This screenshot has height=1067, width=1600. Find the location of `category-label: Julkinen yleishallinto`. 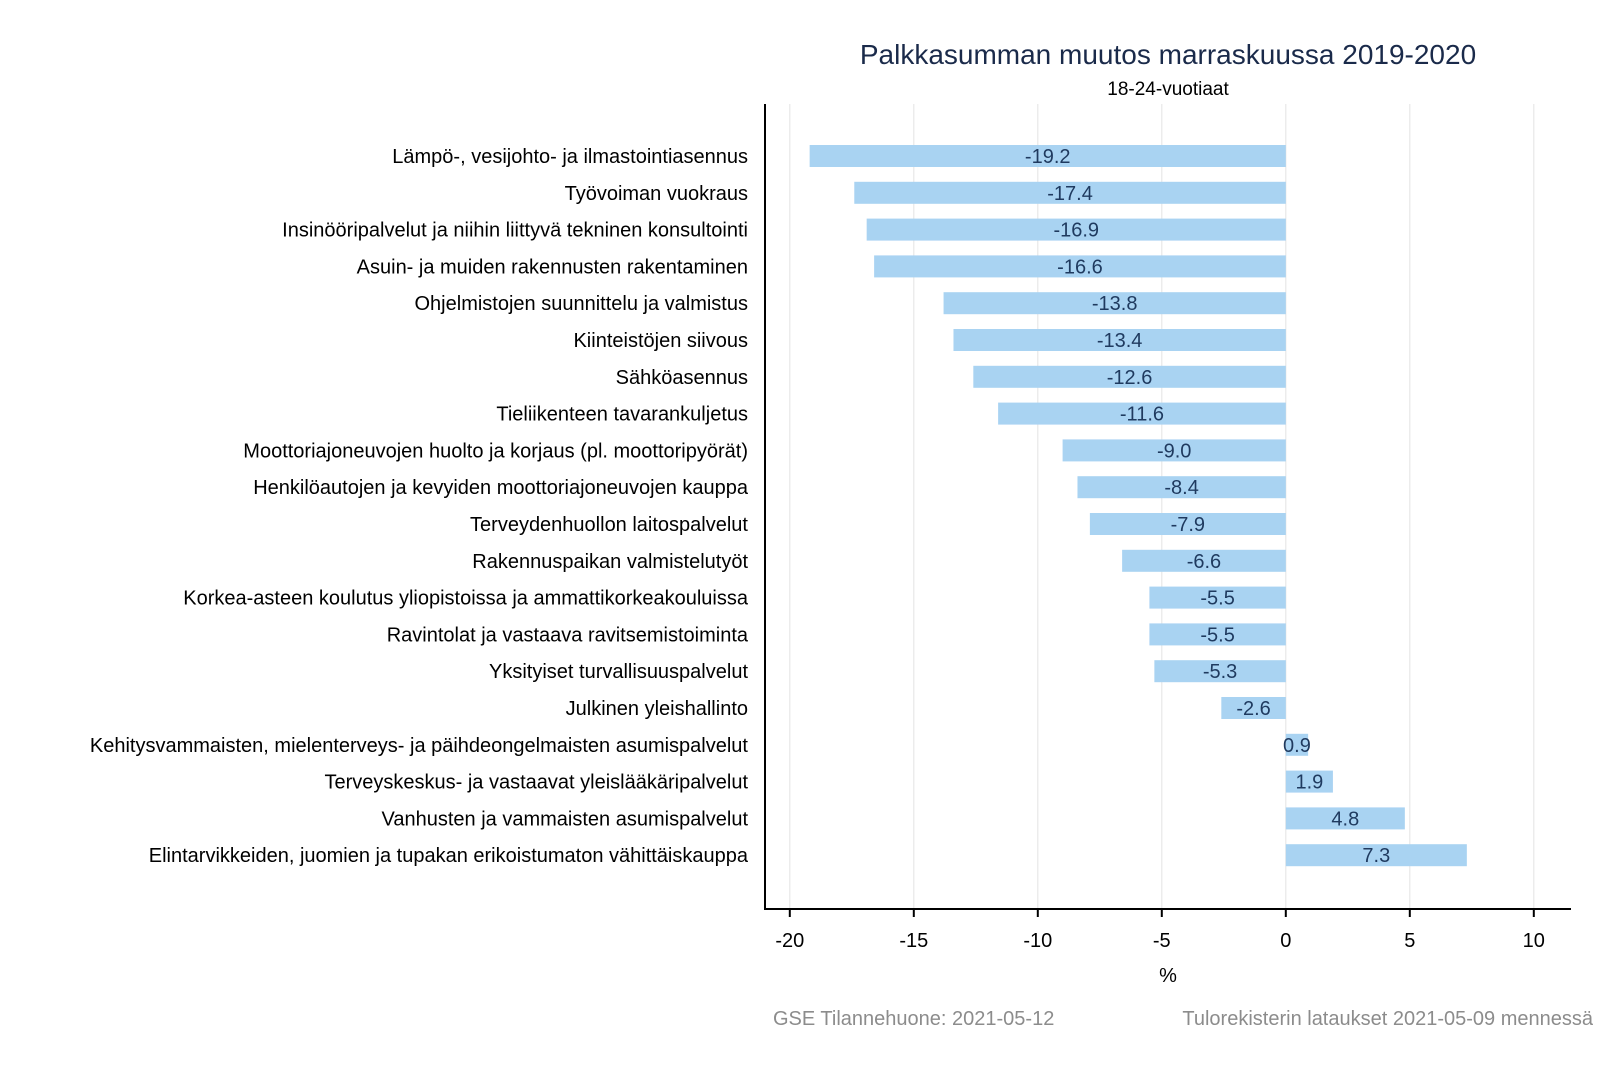

category-label: Julkinen yleishallinto is located at coordinates (657, 709).